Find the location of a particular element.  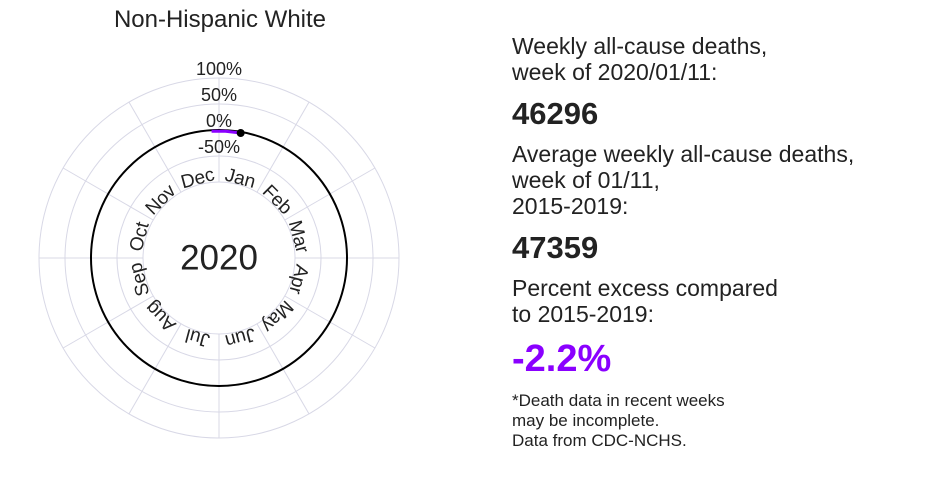

series-line is located at coordinates (226, 132).